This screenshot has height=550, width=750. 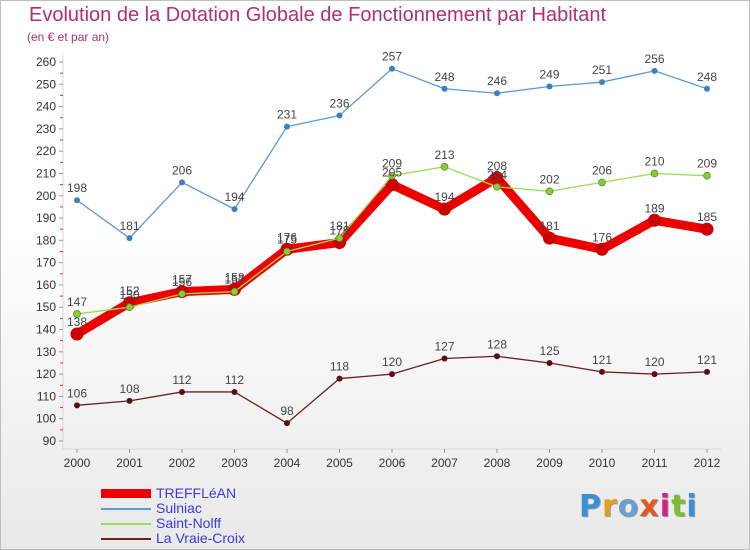 What do you see at coordinates (77, 302) in the screenshot?
I see `data-label-saint-nolff: 147` at bounding box center [77, 302].